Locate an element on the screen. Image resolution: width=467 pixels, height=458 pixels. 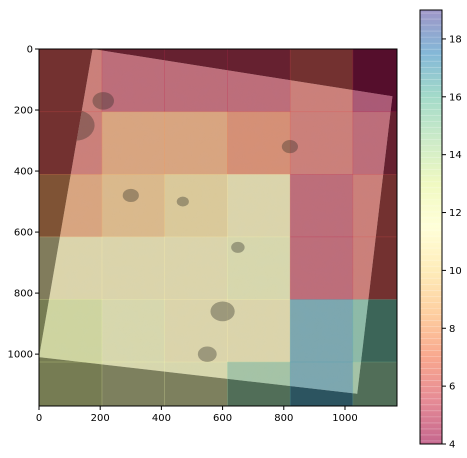
y-tick-label: 400 is located at coordinates (23, 172).